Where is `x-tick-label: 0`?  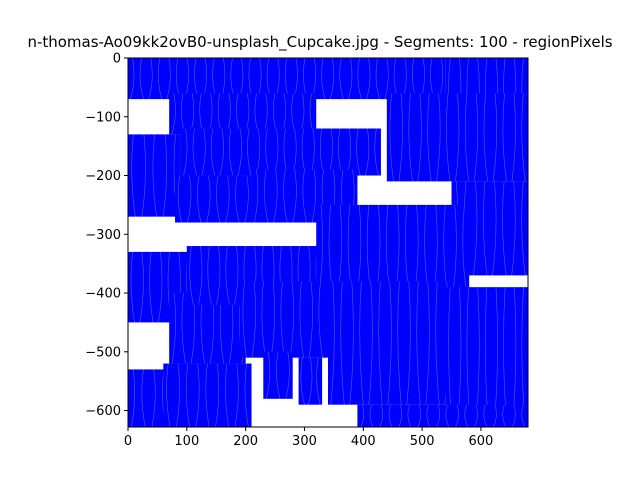 x-tick-label: 0 is located at coordinates (128, 441).